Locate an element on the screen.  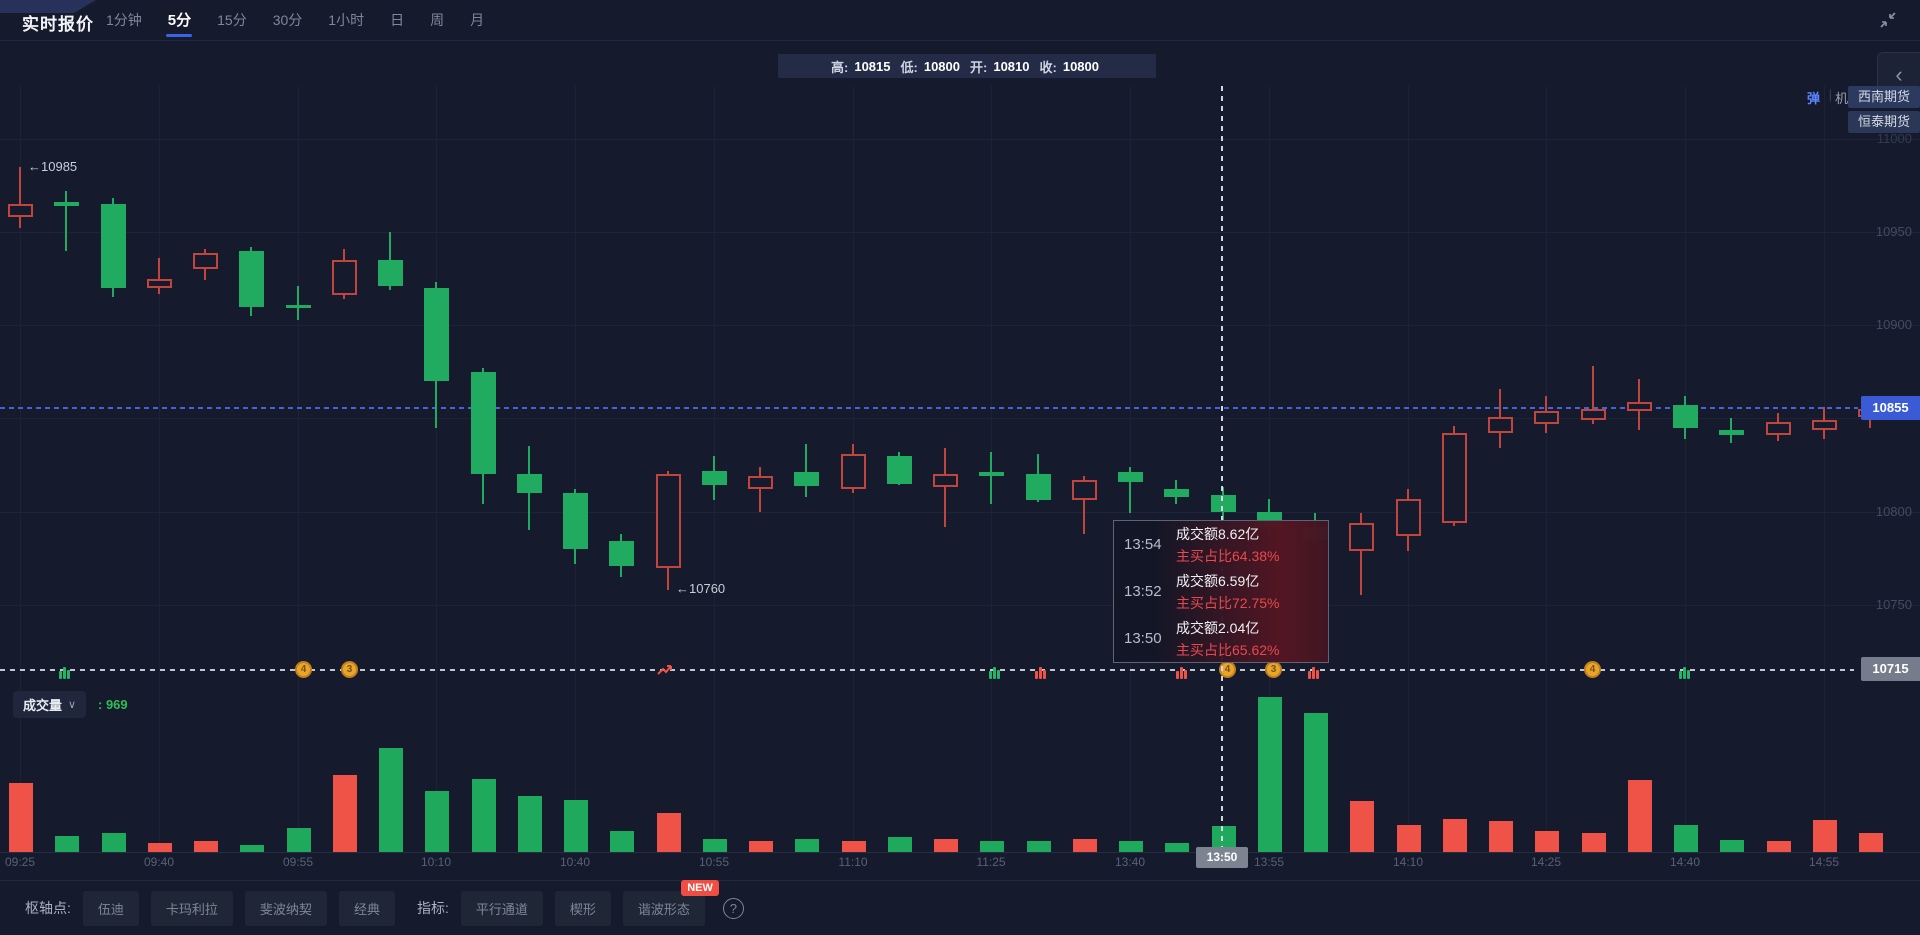
help-icon: ? is located at coordinates (733, 908).